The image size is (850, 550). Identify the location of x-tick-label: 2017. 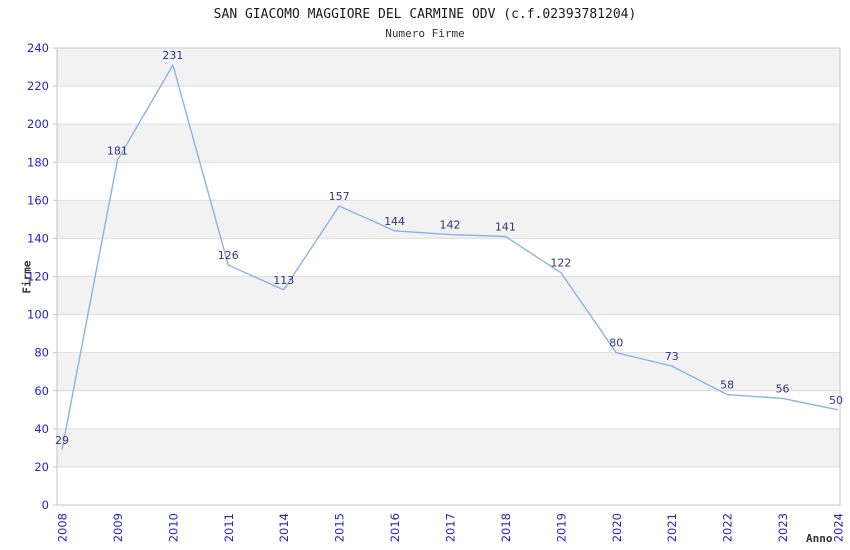
(451, 527).